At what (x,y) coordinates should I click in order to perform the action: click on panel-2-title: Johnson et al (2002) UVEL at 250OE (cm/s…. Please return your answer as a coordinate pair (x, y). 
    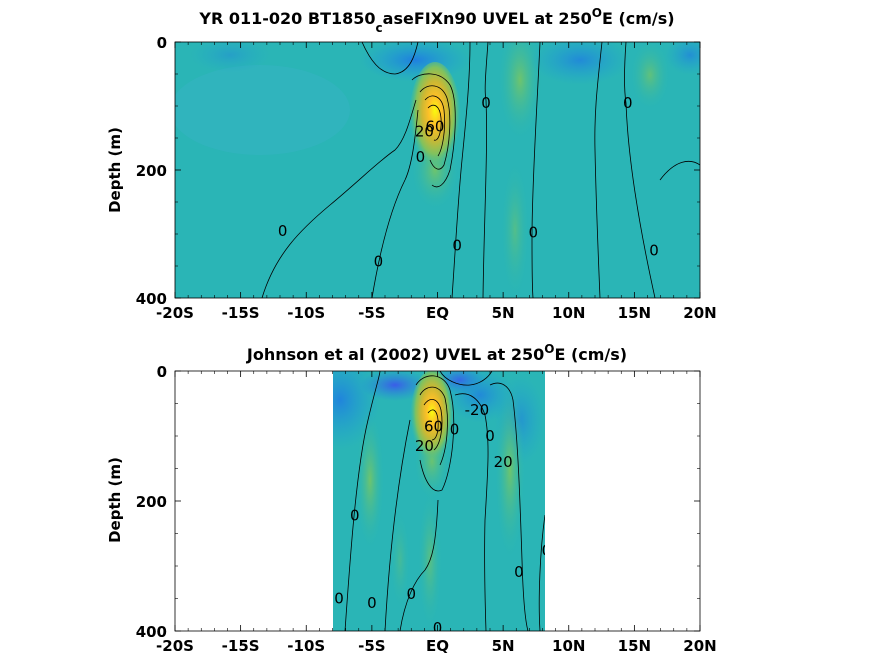
    Looking at the image, I should click on (436, 353).